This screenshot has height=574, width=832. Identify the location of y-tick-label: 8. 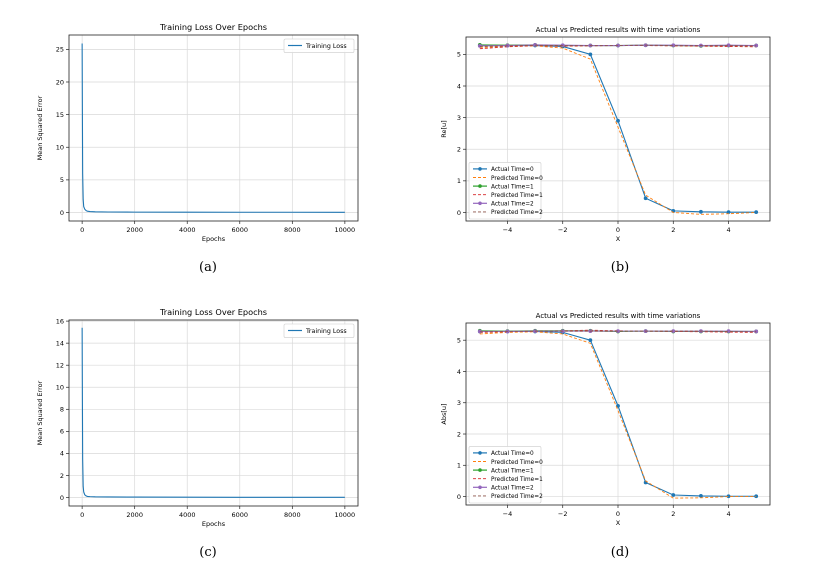
(62, 410).